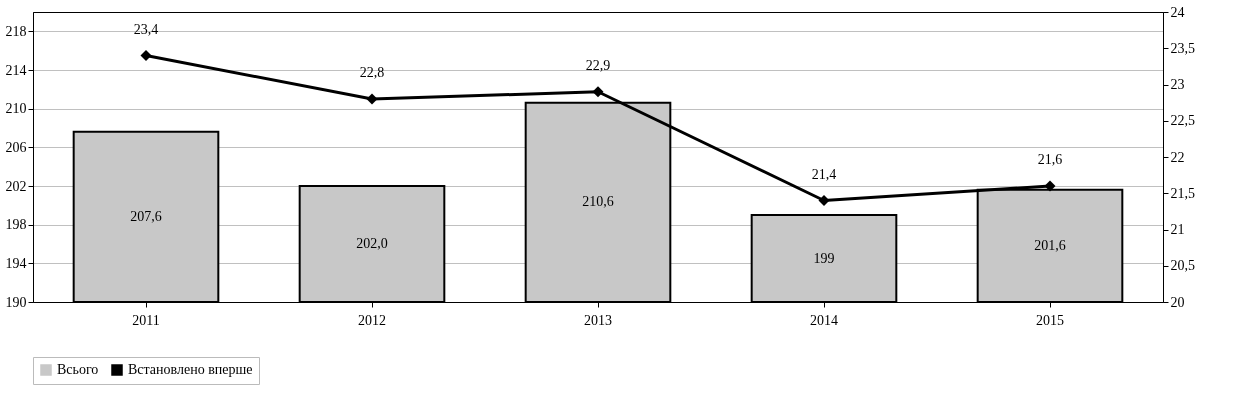 The height and width of the screenshot is (417, 1253). Describe the element at coordinates (1182, 48) in the screenshot. I see `y2-tick-label: 23,5` at that location.